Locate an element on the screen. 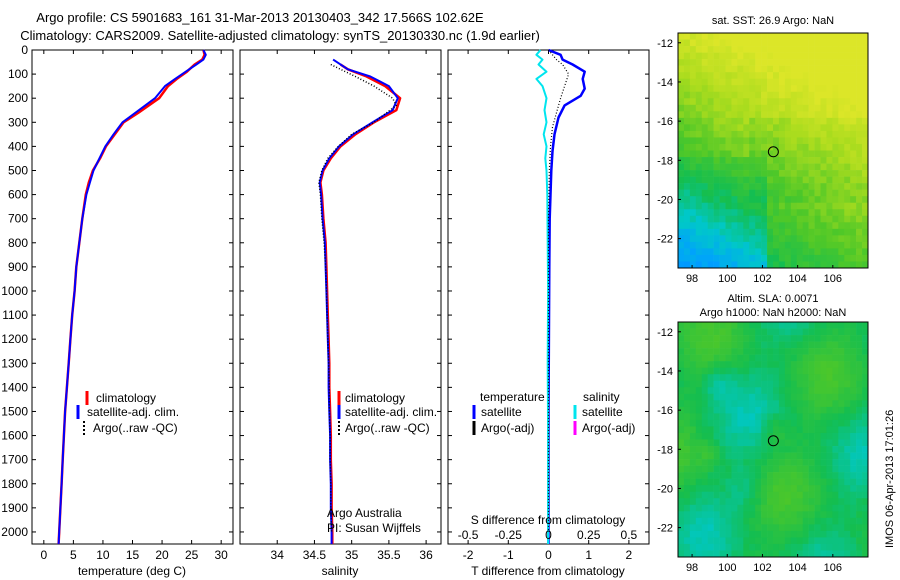 This screenshot has width=900, height=580. map-y-tick-label: -12 is located at coordinates (665, 44).